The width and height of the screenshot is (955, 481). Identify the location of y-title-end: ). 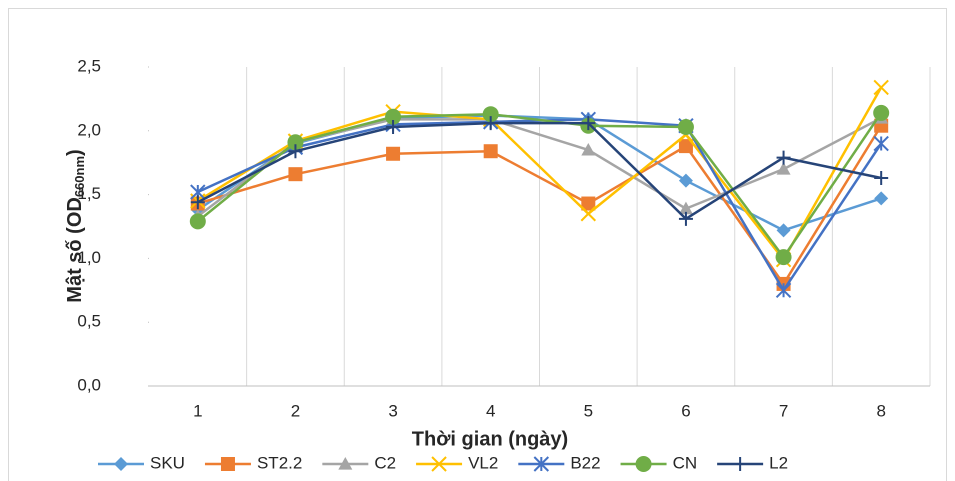
(75, 152).